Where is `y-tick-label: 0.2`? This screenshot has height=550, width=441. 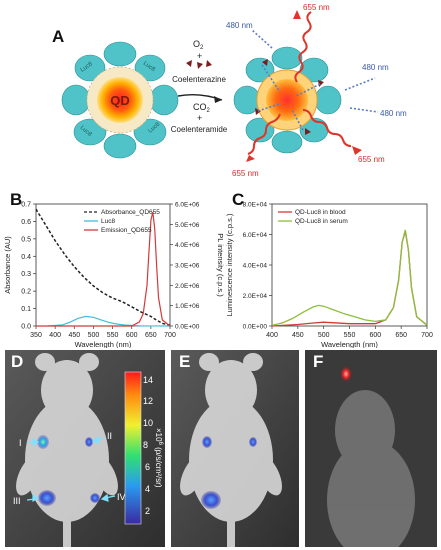 y-tick-label: 0.2 is located at coordinates (26, 292).